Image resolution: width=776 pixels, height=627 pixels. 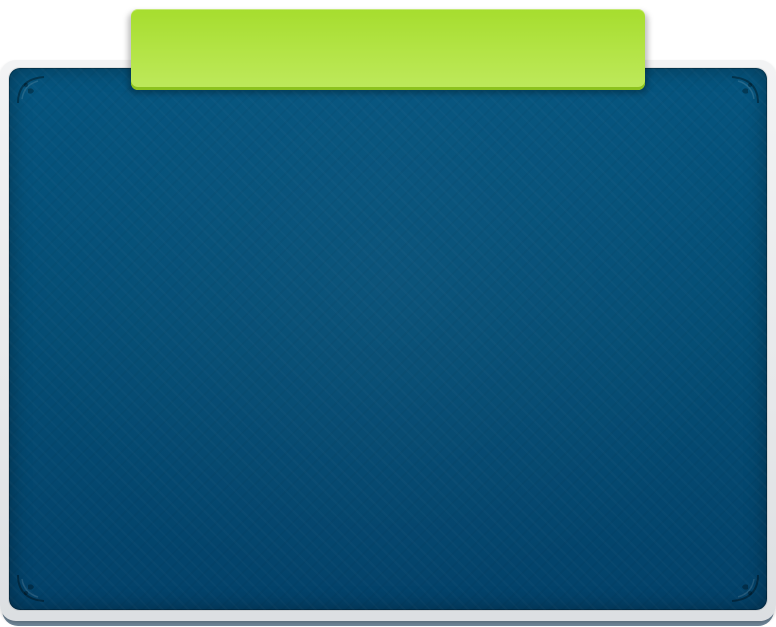 What do you see at coordinates (34, 585) in the screenshot?
I see `corner-ornament-bottom-left-icon` at bounding box center [34, 585].